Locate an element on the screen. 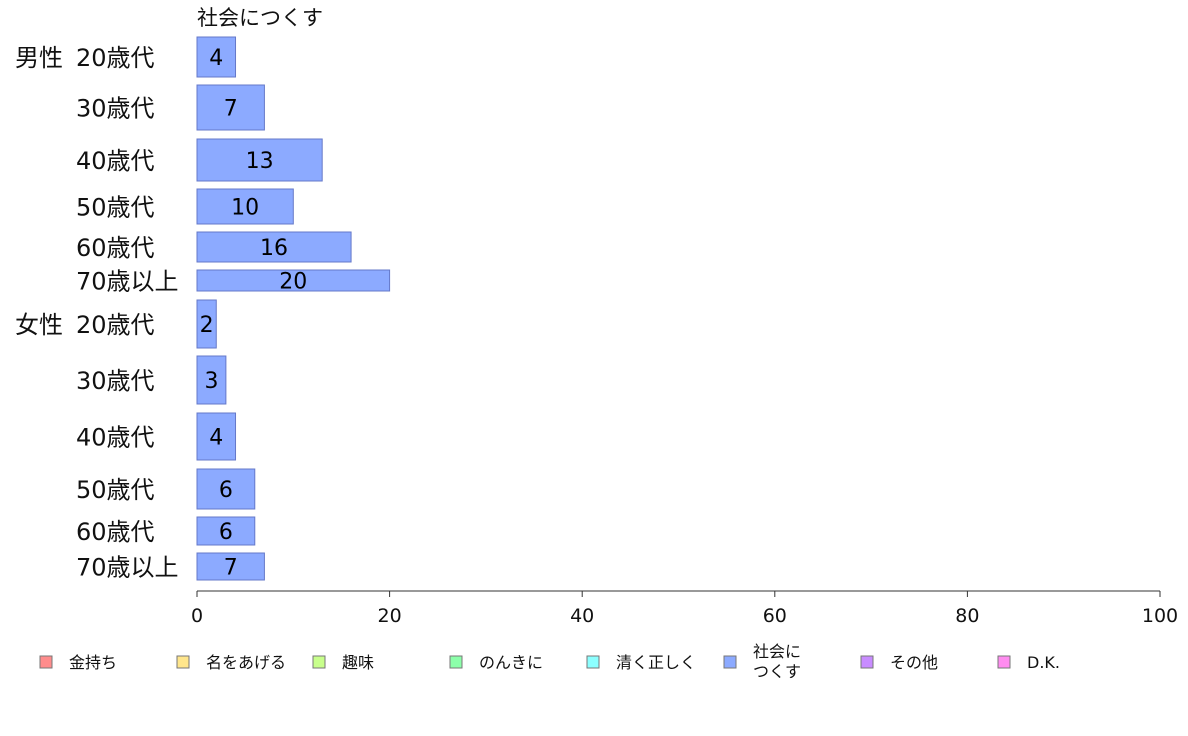  bar-value-label: 10 is located at coordinates (245, 208).